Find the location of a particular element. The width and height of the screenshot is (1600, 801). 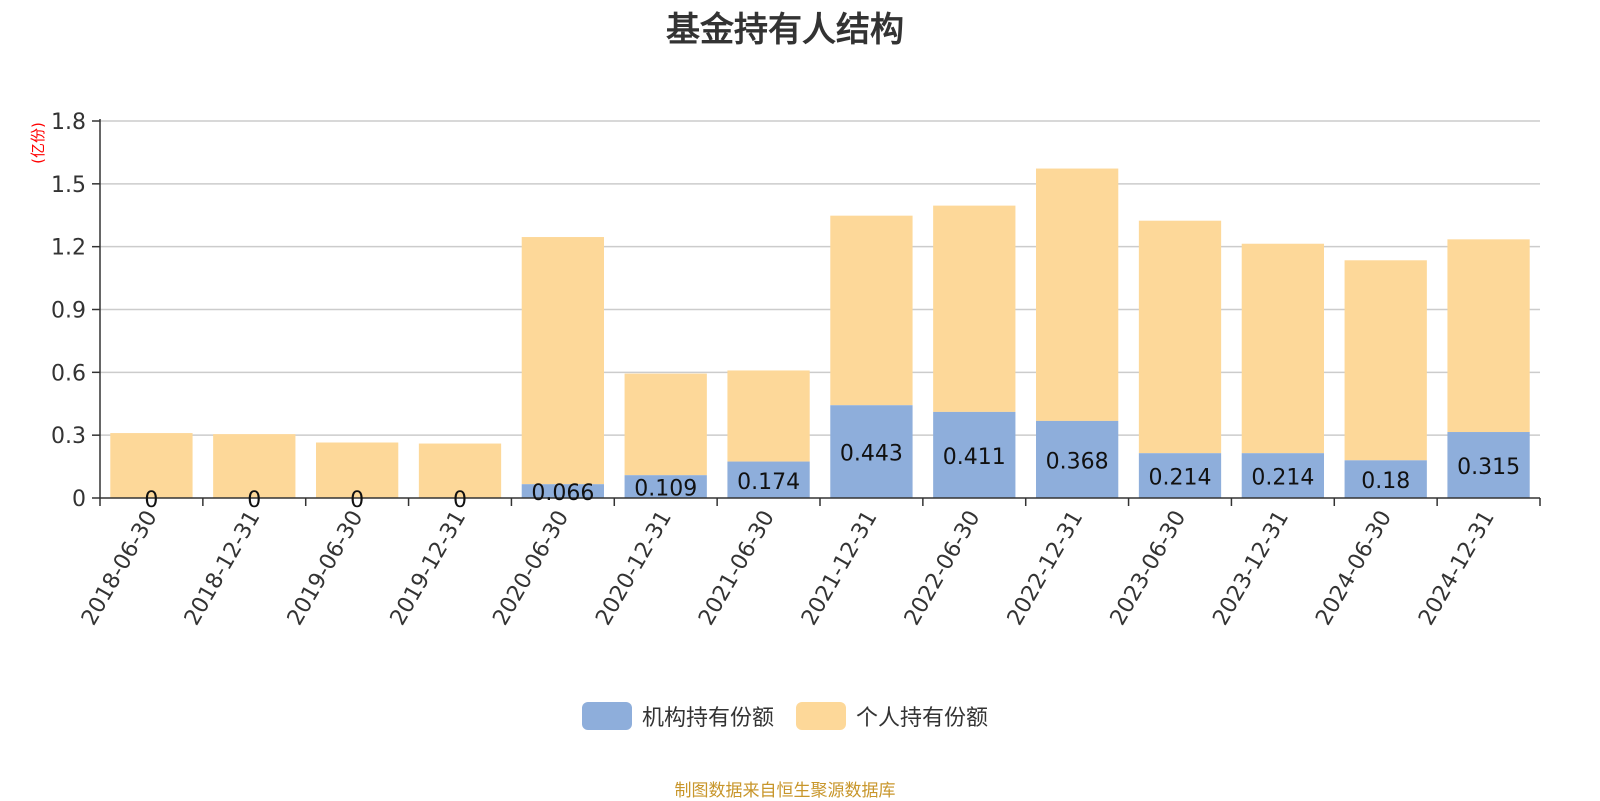

y-tick-label: 0.9 is located at coordinates (68, 311).